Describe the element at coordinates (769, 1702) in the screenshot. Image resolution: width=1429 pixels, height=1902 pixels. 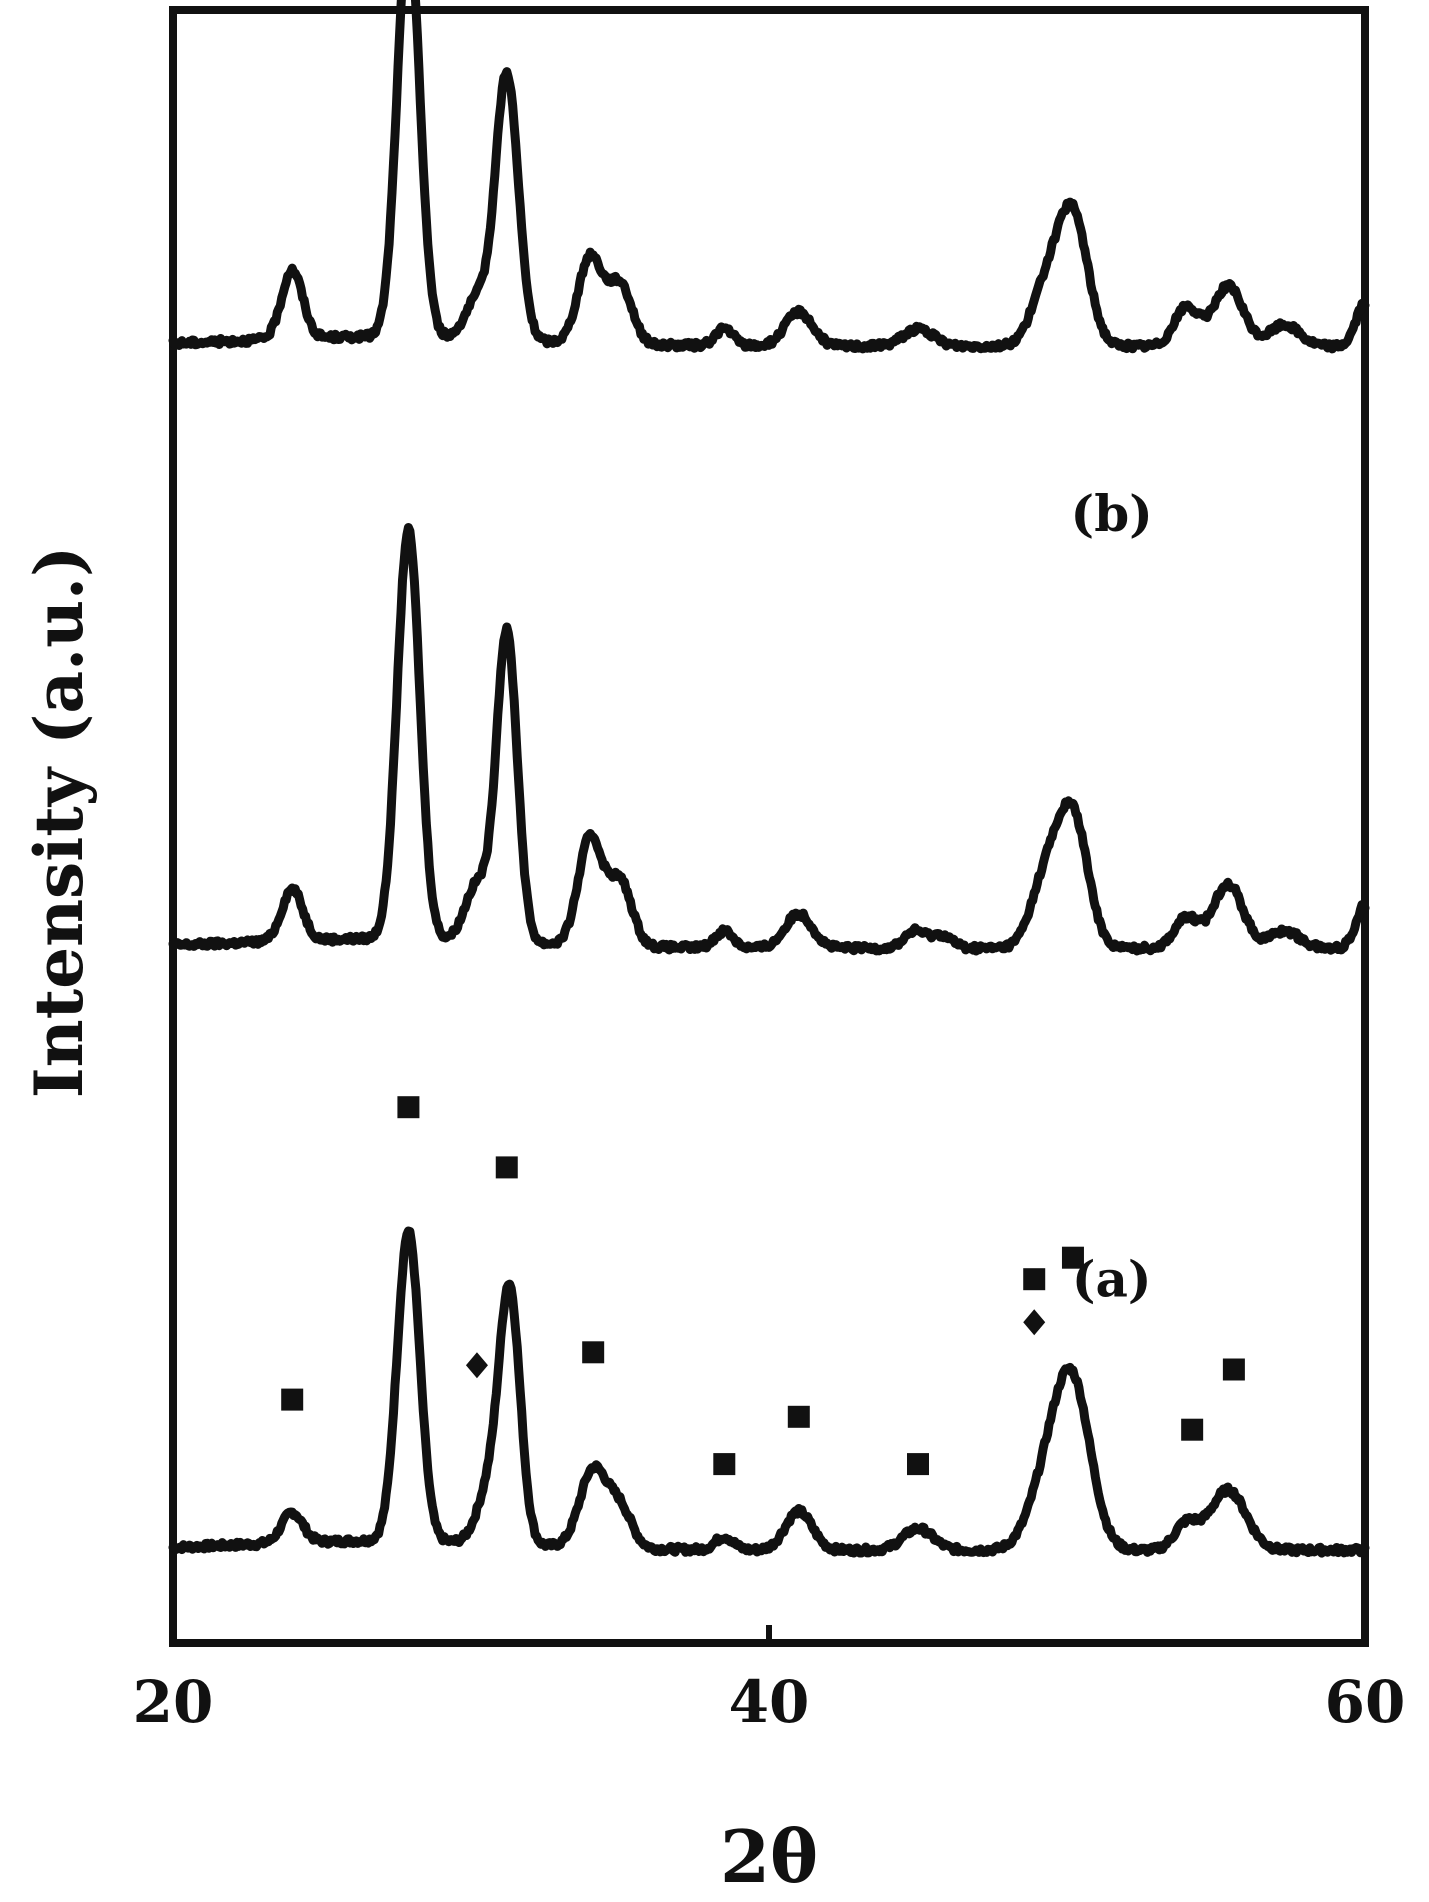
I see `x-tick-label-1: 40` at that location.